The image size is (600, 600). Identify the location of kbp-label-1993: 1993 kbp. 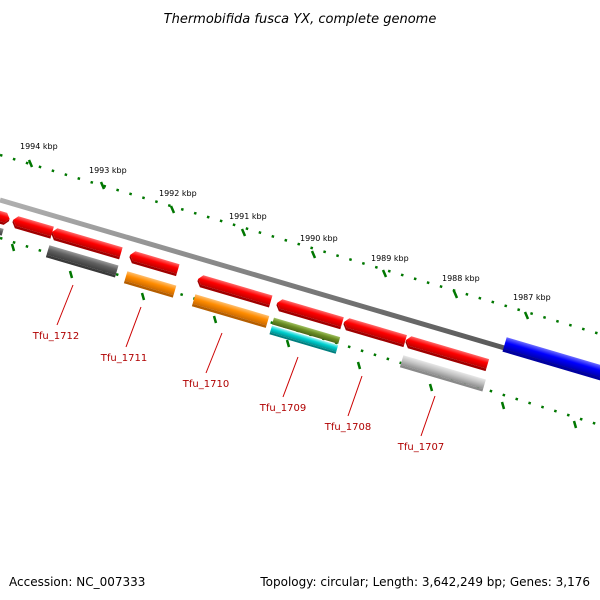
(108, 170).